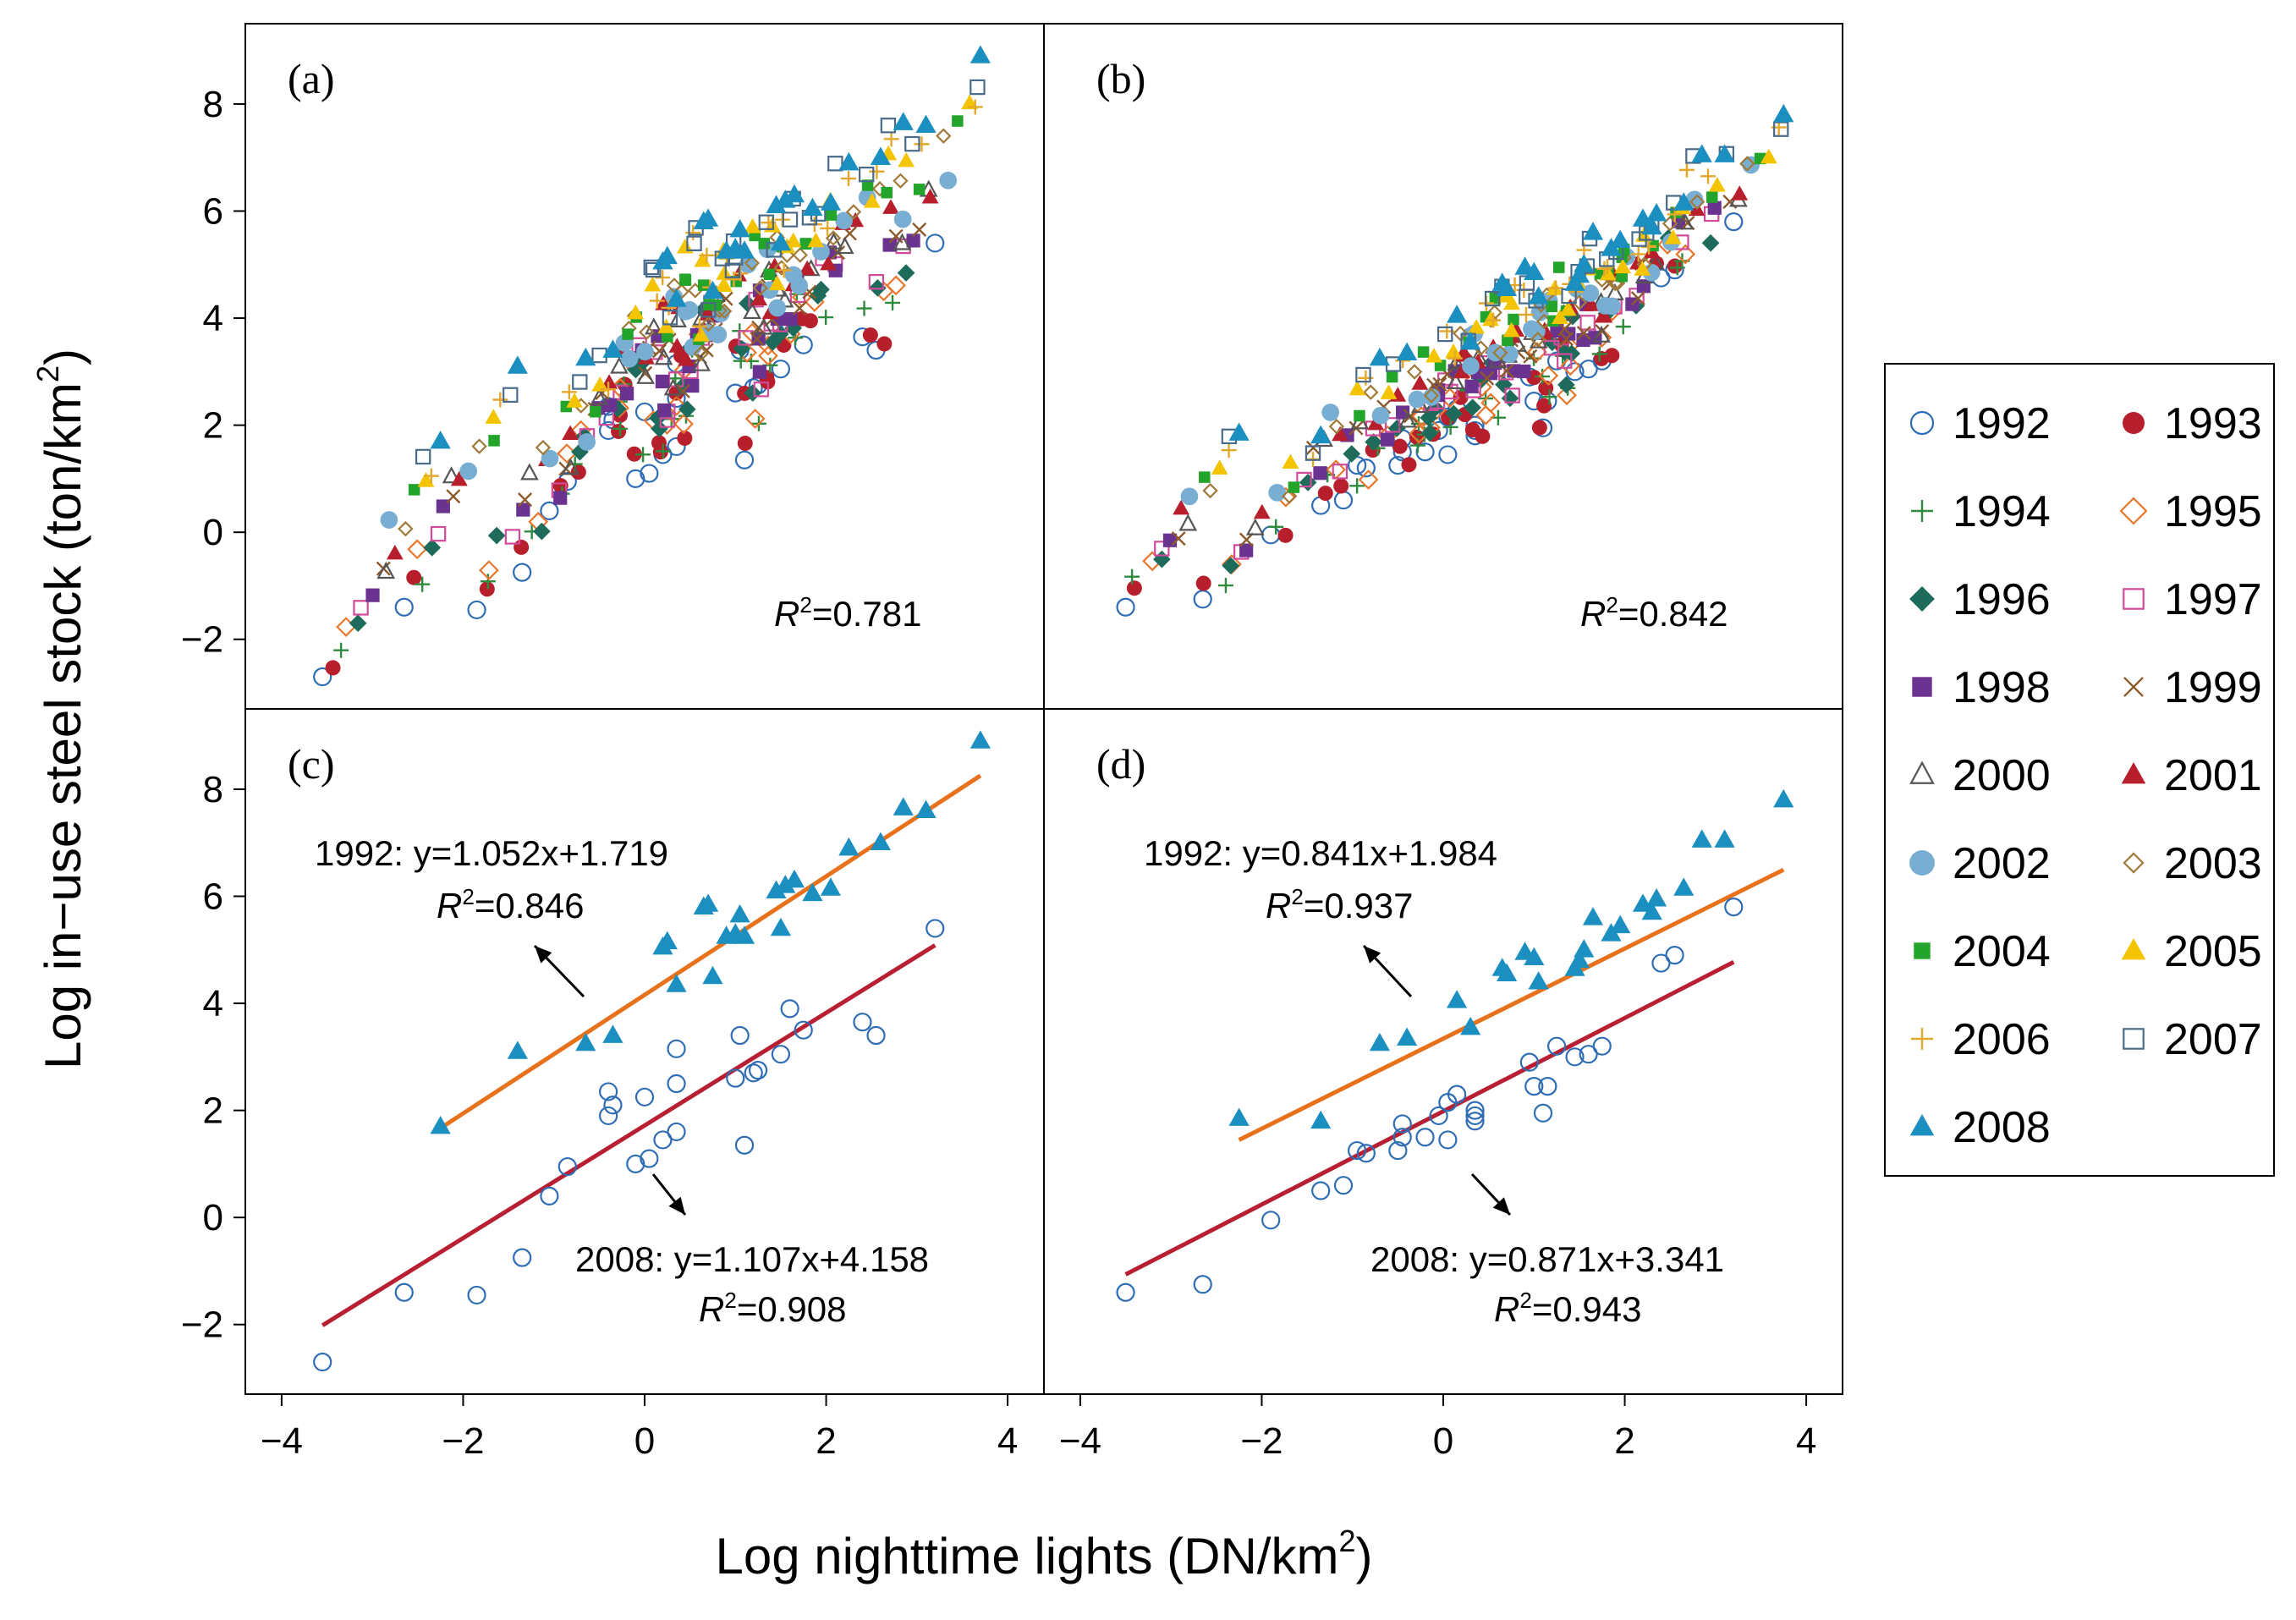 The image size is (2296, 1620). I want to click on legend-marker-1998, so click(1922, 687).